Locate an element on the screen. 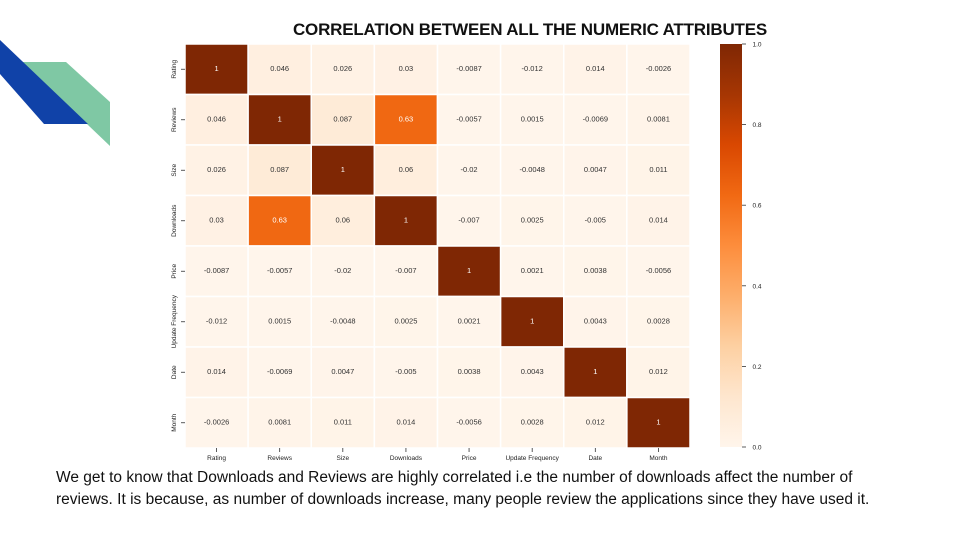  cell-value-label: -0.0048 is located at coordinates (342, 321).